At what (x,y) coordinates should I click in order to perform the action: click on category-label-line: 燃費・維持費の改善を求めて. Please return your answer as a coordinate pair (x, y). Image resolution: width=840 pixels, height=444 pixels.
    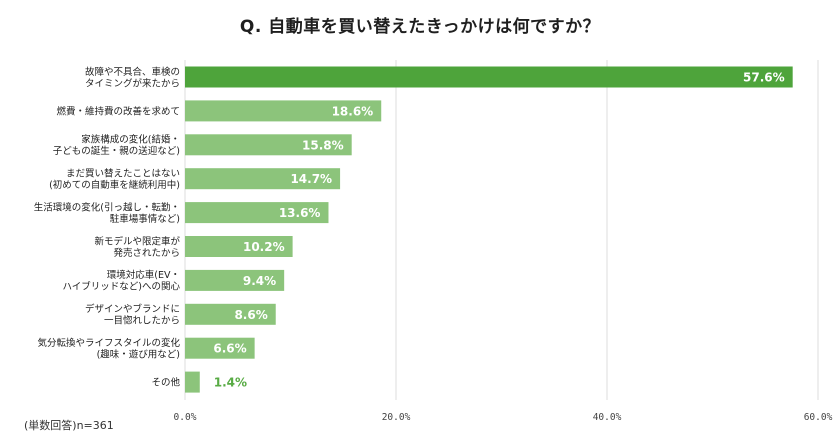
    Looking at the image, I should click on (118, 111).